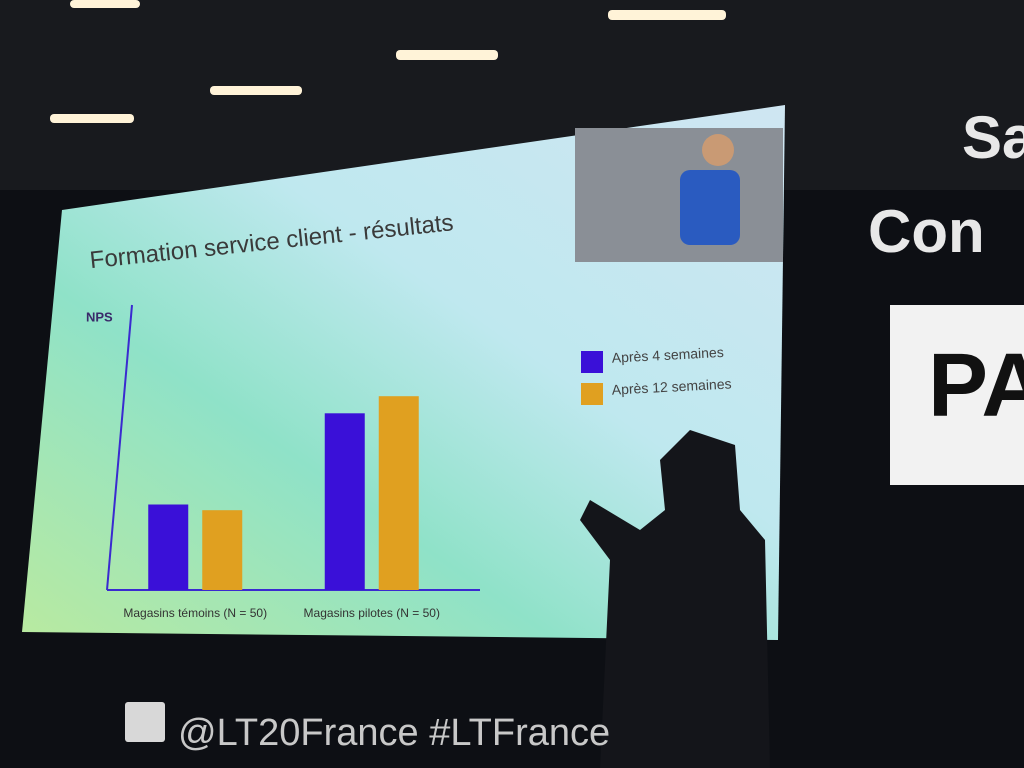  I want to click on x-tick-label: Magasins témoins (N = 50), so click(195, 613).